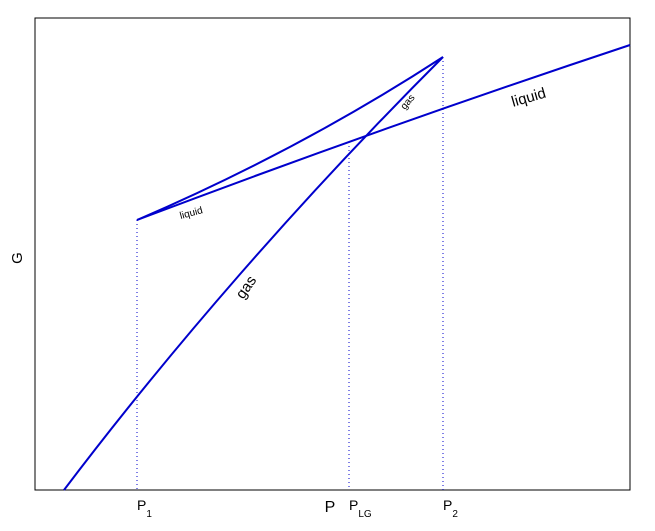  What do you see at coordinates (330, 507) in the screenshot?
I see `x-axis-label: P` at bounding box center [330, 507].